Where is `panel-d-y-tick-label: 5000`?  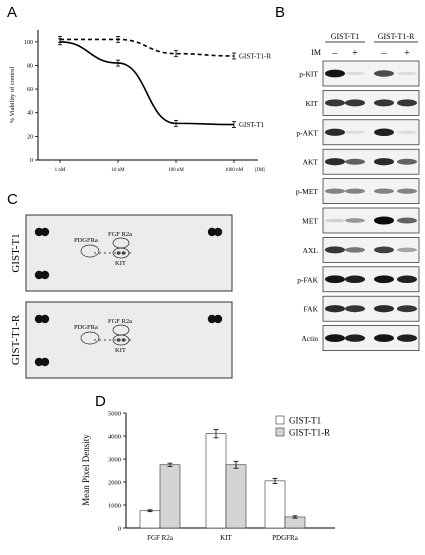
panel-d-y-tick-label: 5000 is located at coordinates (114, 414).